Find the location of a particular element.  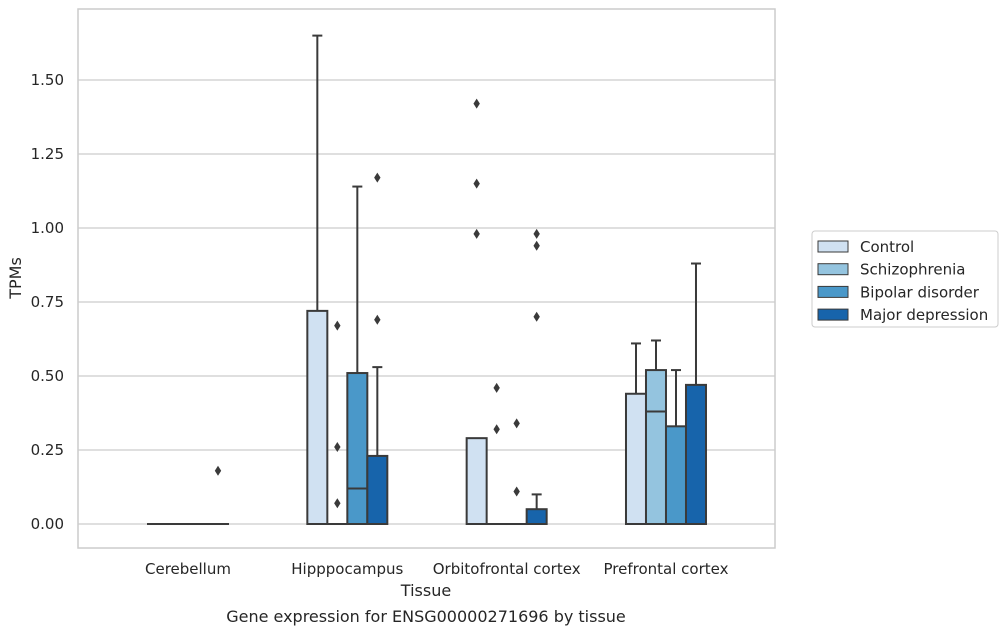

y-tick-label: 1.25 is located at coordinates (47, 154).